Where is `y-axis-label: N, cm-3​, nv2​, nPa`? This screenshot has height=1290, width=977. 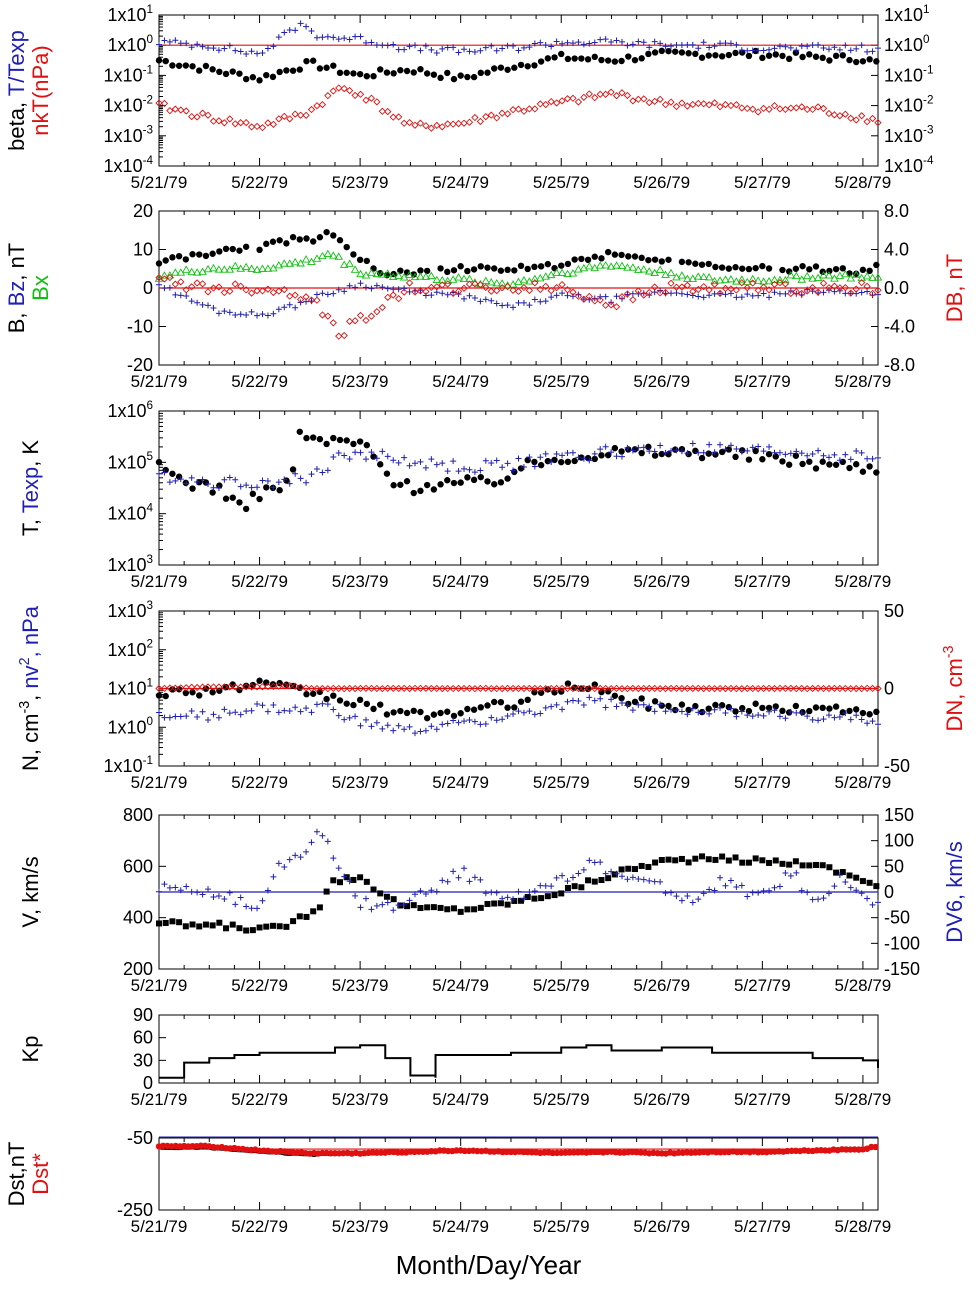 y-axis-label: N, cm-3​, nv2​, nPa is located at coordinates (30, 688).